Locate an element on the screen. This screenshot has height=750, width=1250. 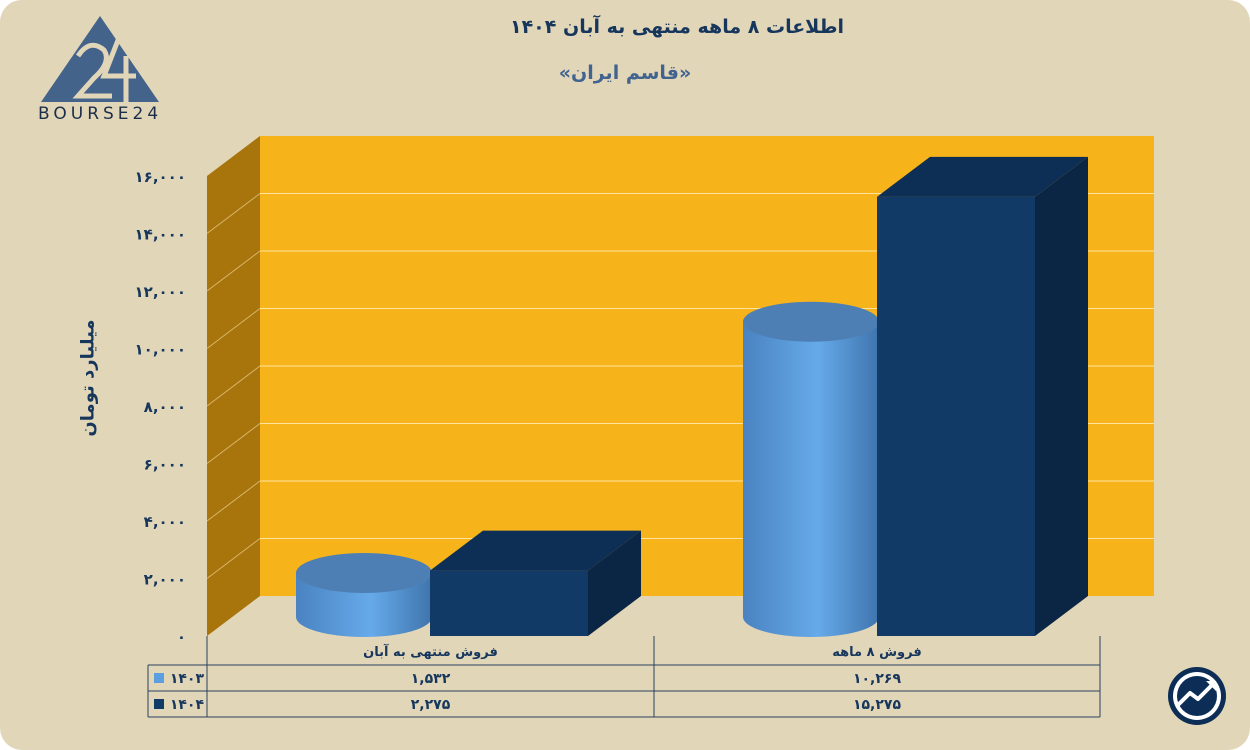
data-label: ۱۵,۲۷۵ is located at coordinates (877, 705).